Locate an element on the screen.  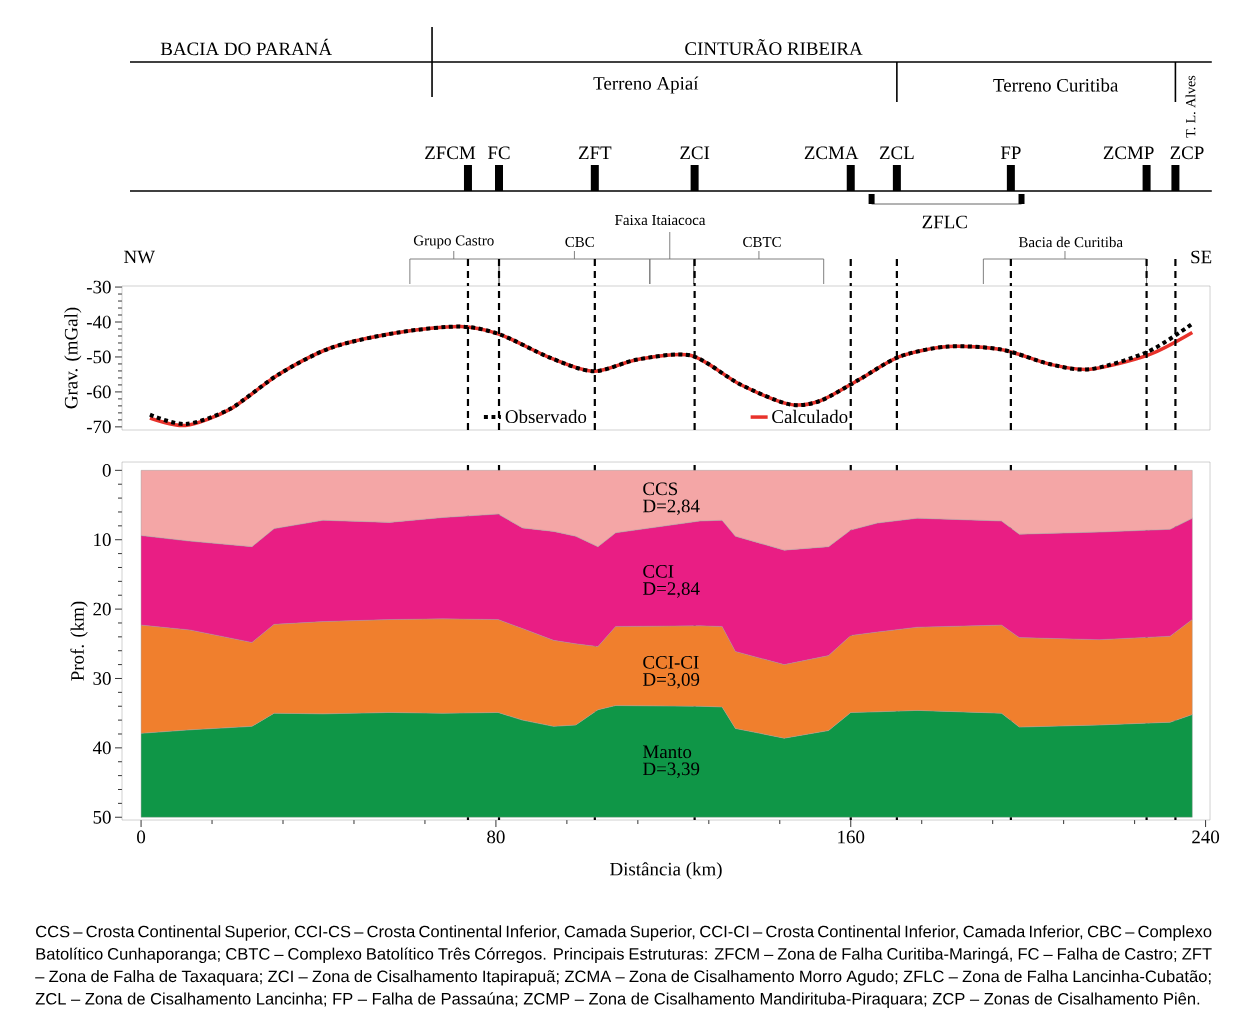
y-tick-label: -60 is located at coordinates (98, 392).